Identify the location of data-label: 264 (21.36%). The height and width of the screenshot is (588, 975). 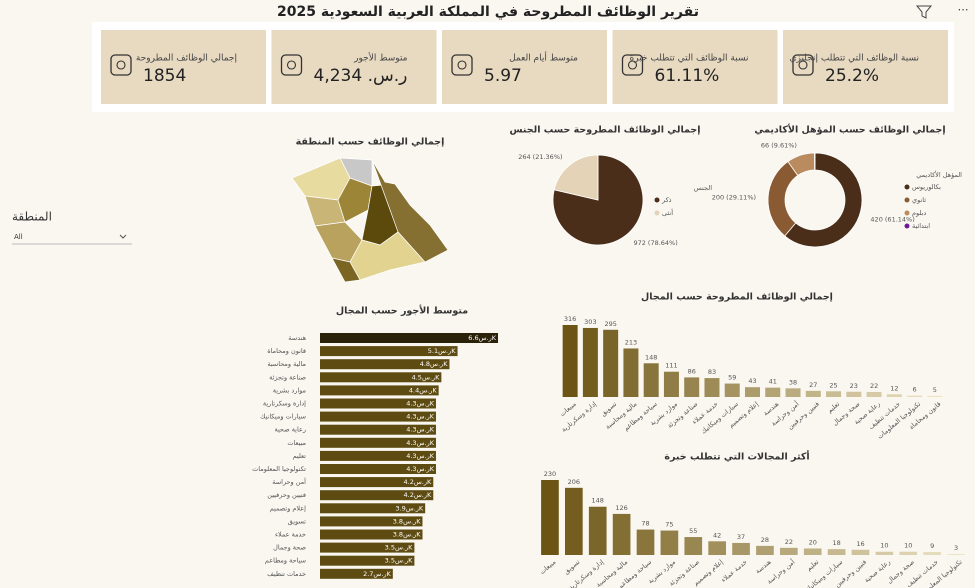
(540, 157).